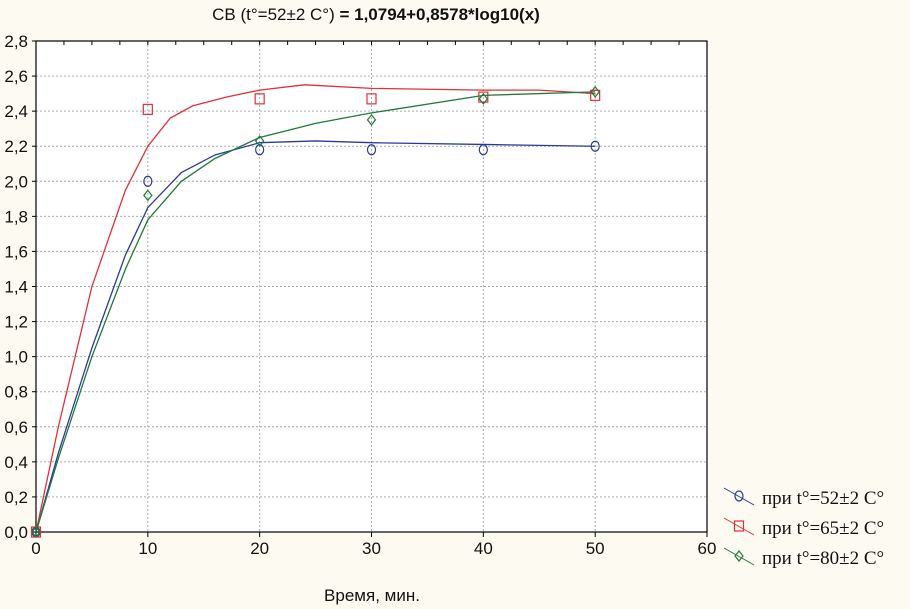  What do you see at coordinates (16, 41) in the screenshot?
I see `y-tick-label: 2,8` at bounding box center [16, 41].